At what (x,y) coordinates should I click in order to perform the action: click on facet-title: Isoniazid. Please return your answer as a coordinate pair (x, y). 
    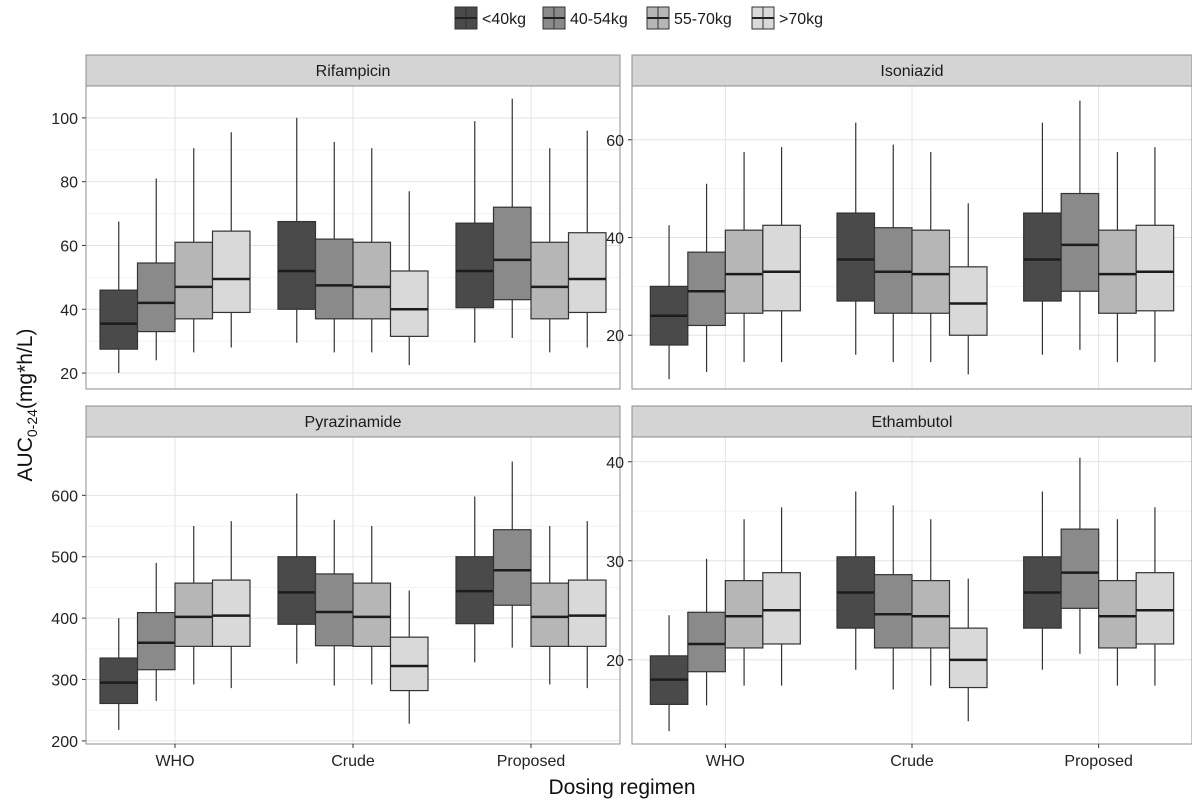
    Looking at the image, I should click on (911, 71).